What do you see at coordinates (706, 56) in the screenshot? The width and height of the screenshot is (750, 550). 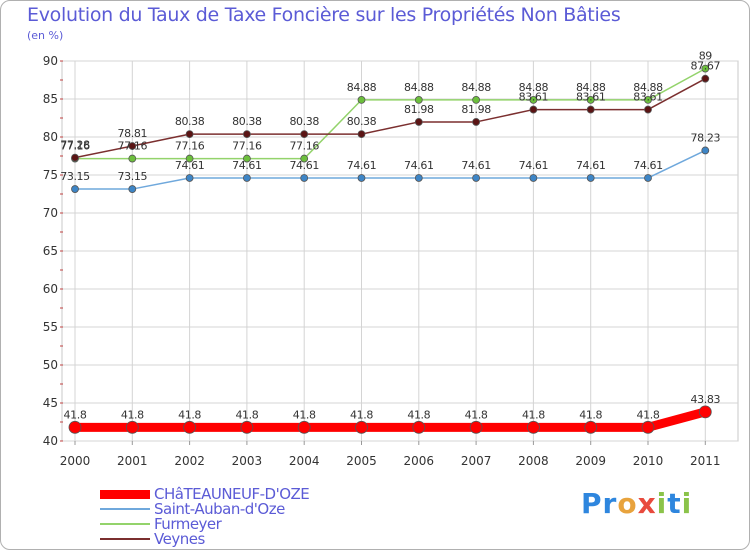 I see `data-label: 89` at bounding box center [706, 56].